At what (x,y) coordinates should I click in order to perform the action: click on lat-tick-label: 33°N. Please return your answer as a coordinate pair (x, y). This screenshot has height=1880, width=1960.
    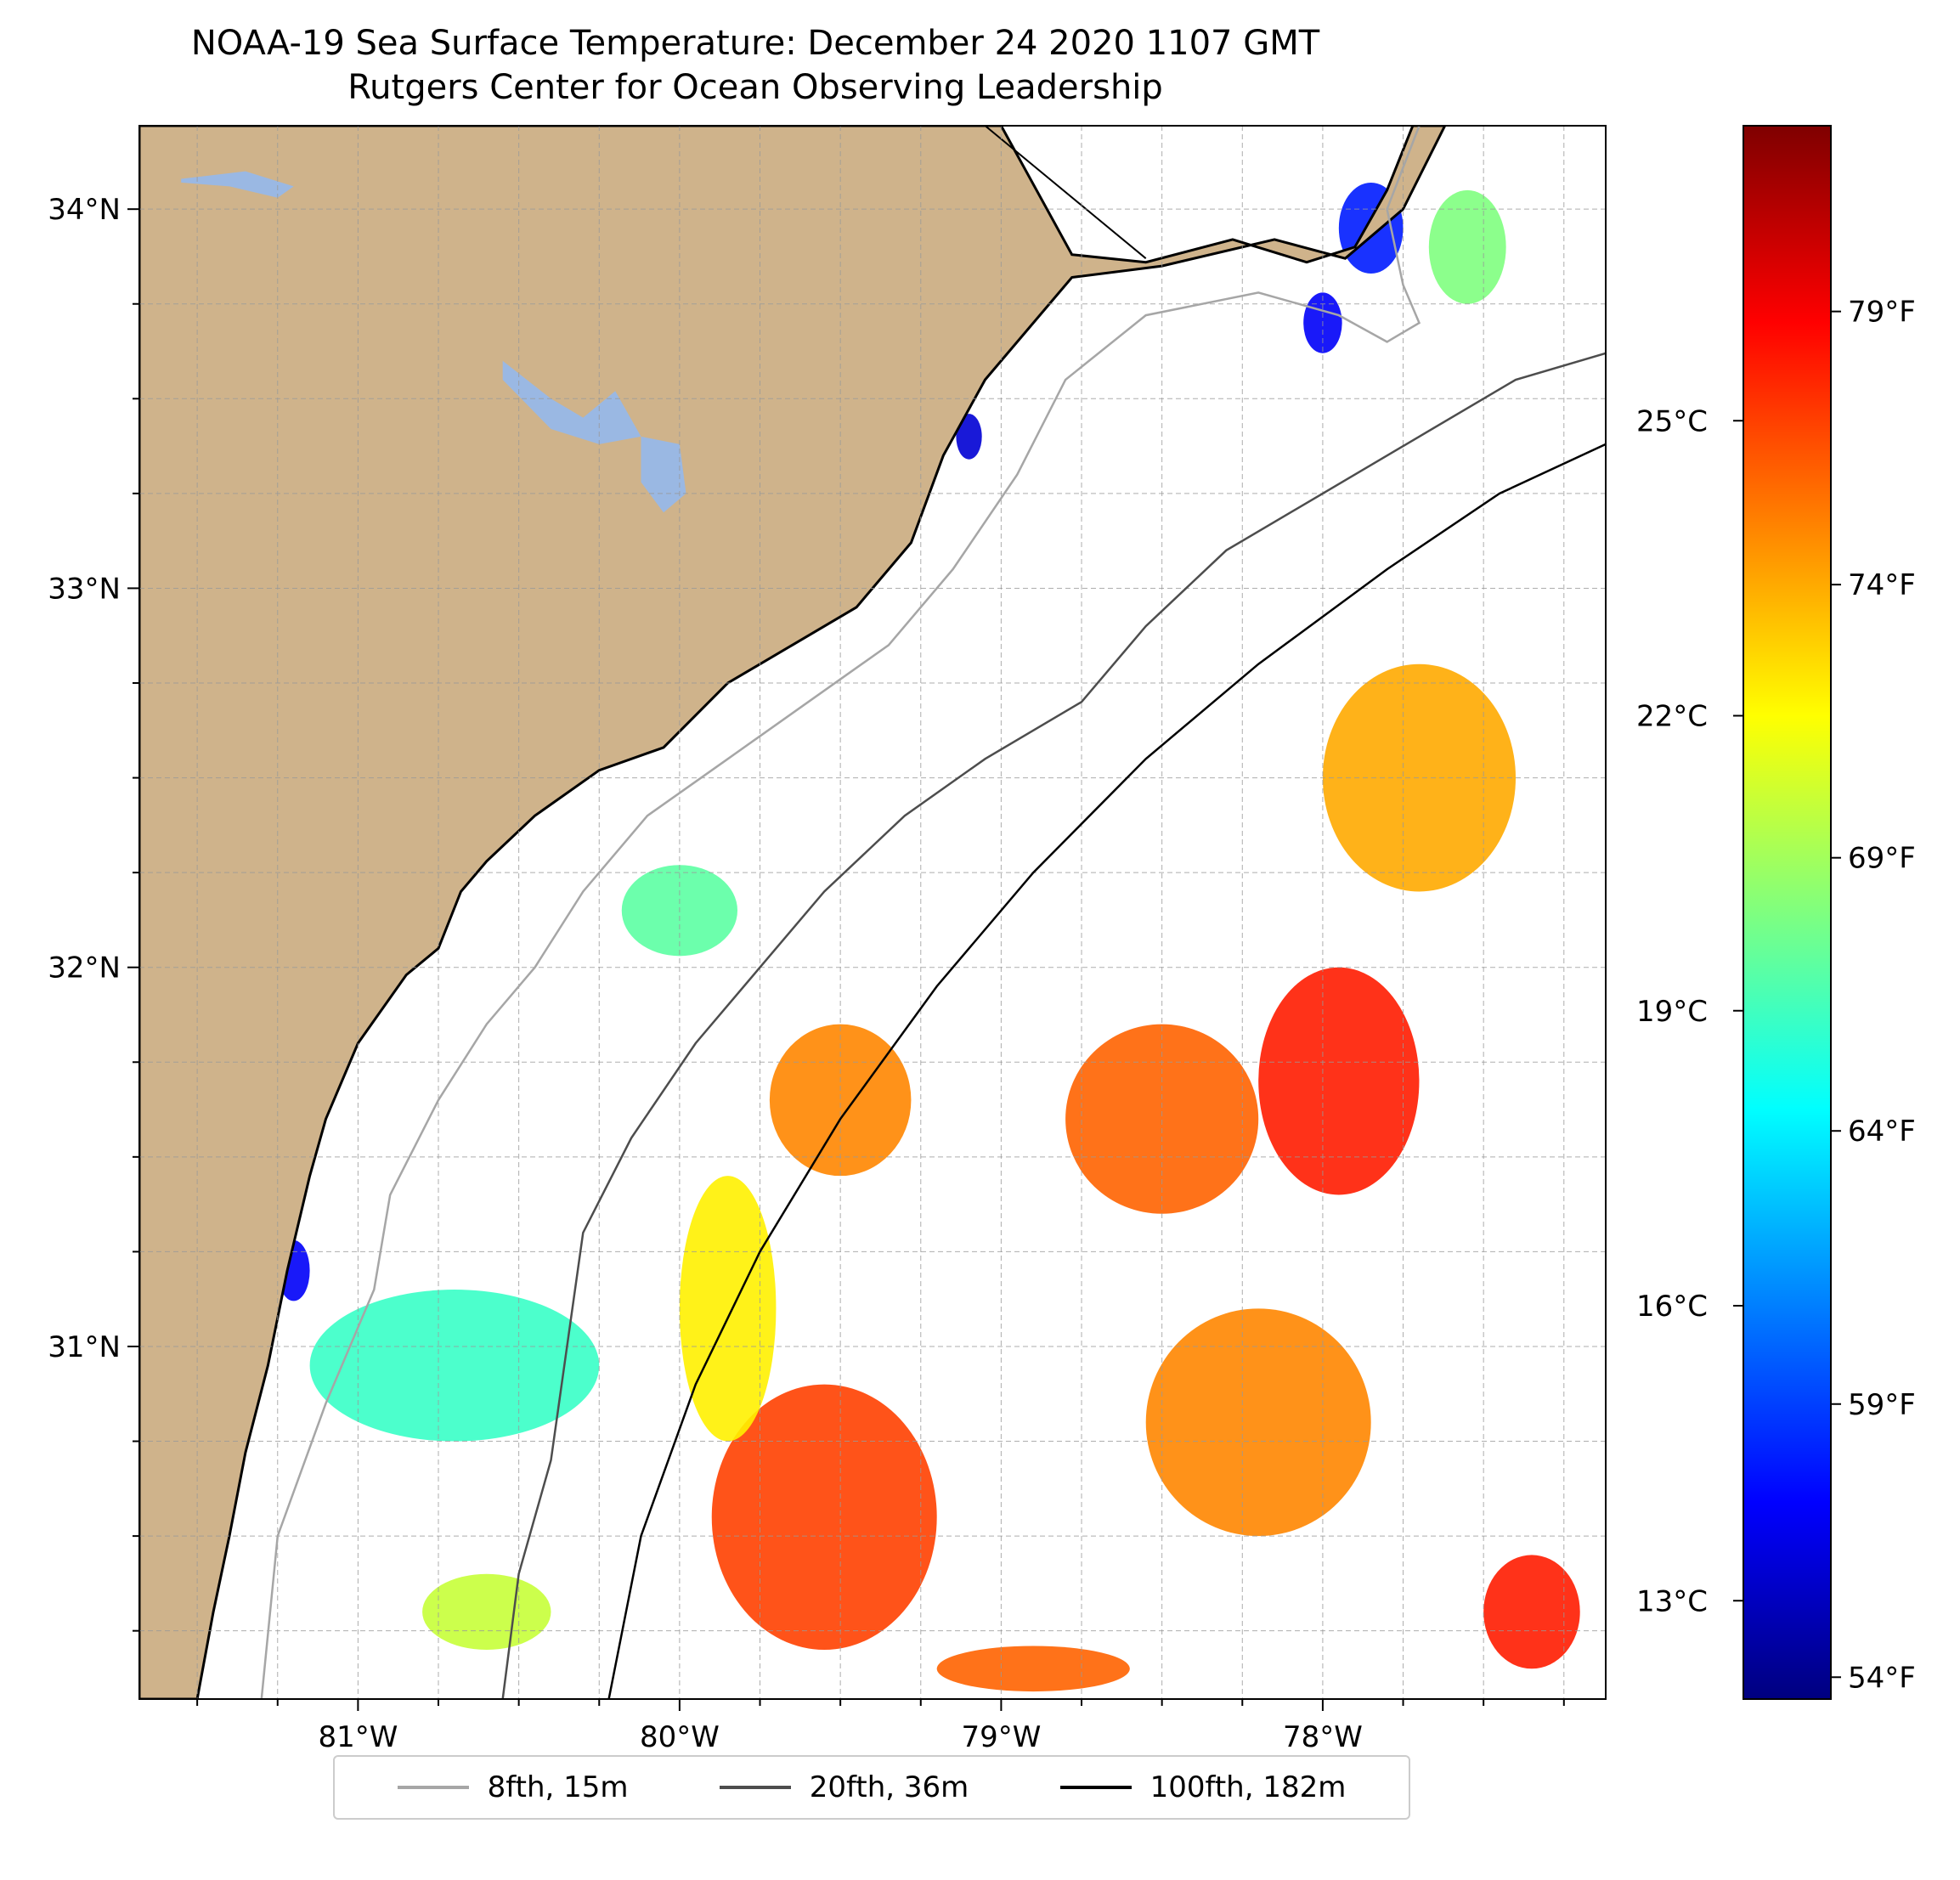
    Looking at the image, I should click on (85, 589).